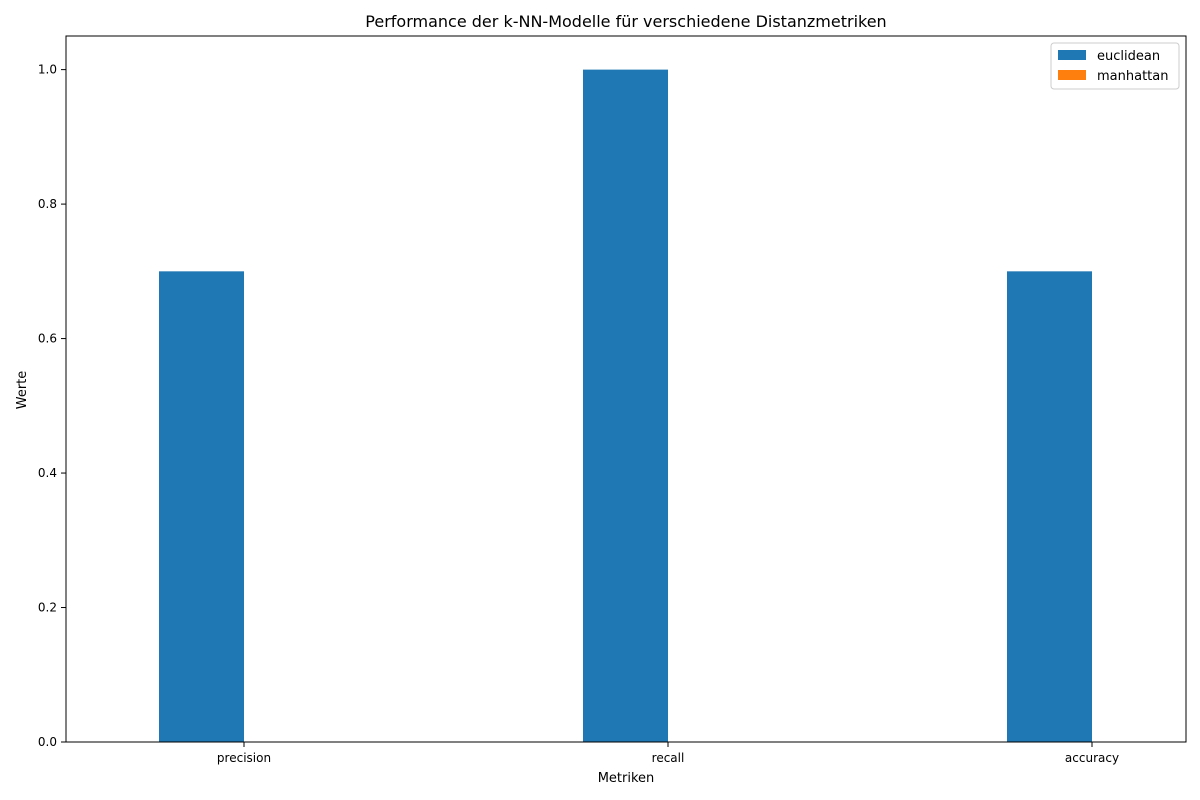 The width and height of the screenshot is (1200, 800). What do you see at coordinates (1072, 55) in the screenshot?
I see `legend-swatch-euclidean` at bounding box center [1072, 55].